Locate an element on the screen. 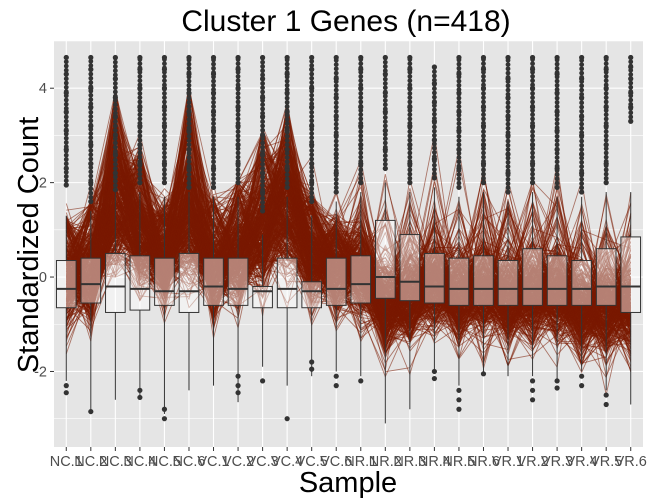 The width and height of the screenshot is (650, 500). boxplot-VR.1 is located at coordinates (508, 289).